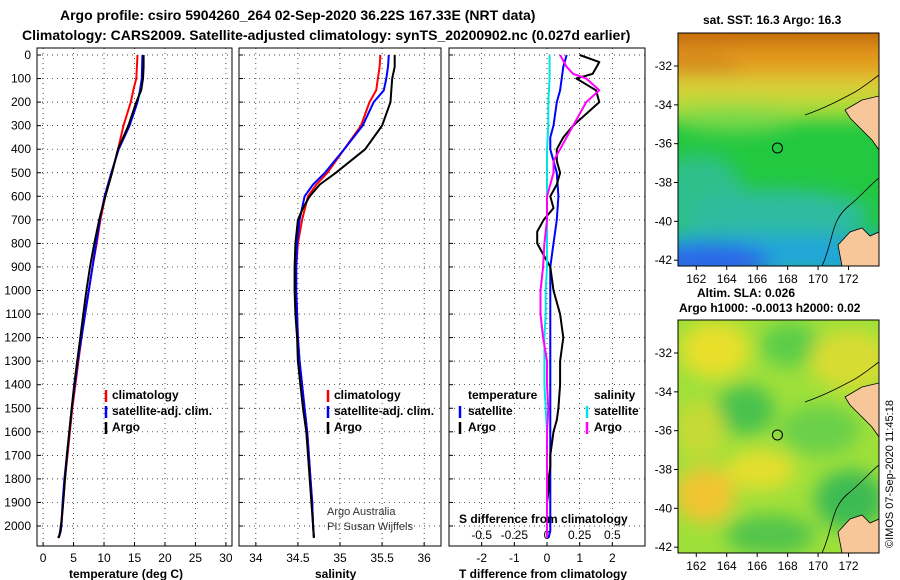 This screenshot has height=580, width=900. I want to click on depth-tick-label: 400, so click(21, 149).